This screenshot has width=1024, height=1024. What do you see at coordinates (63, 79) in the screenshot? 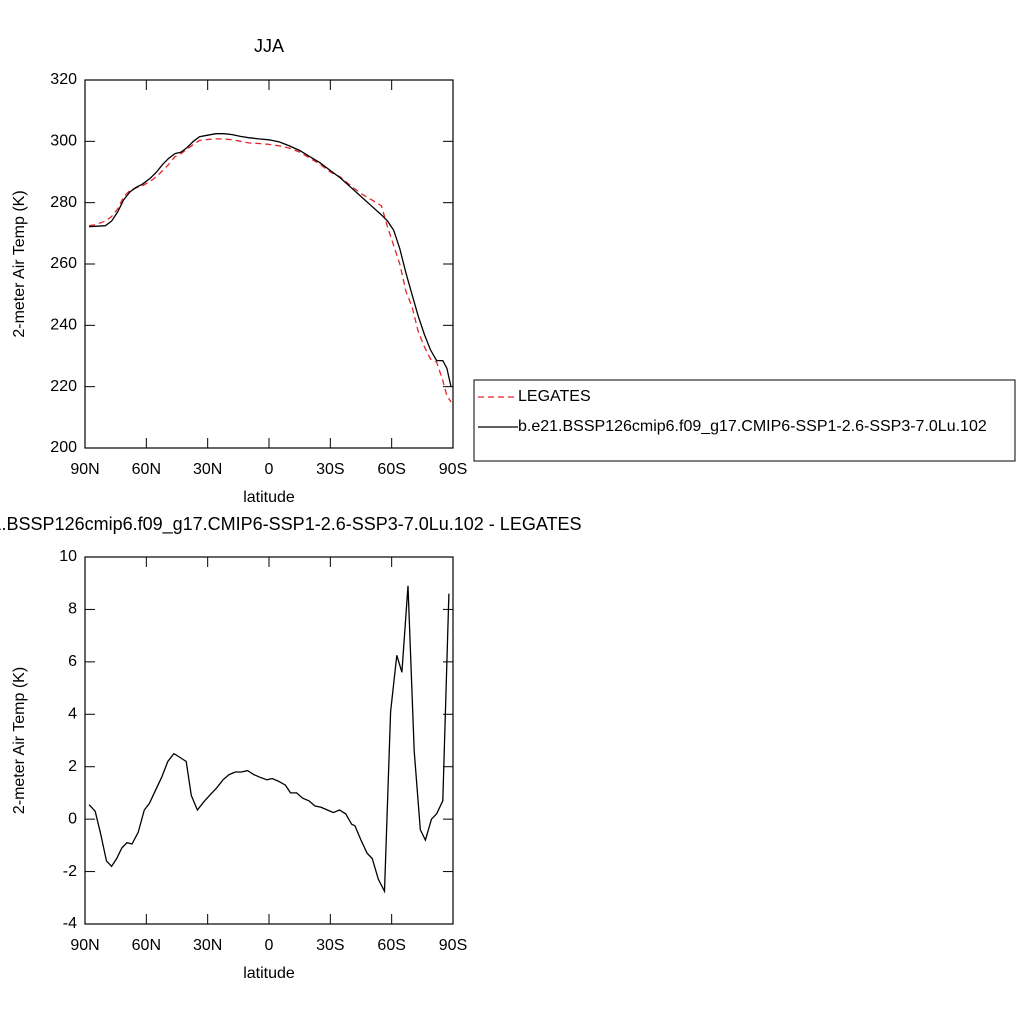
I see `y-tick-label: 320` at bounding box center [63, 79].